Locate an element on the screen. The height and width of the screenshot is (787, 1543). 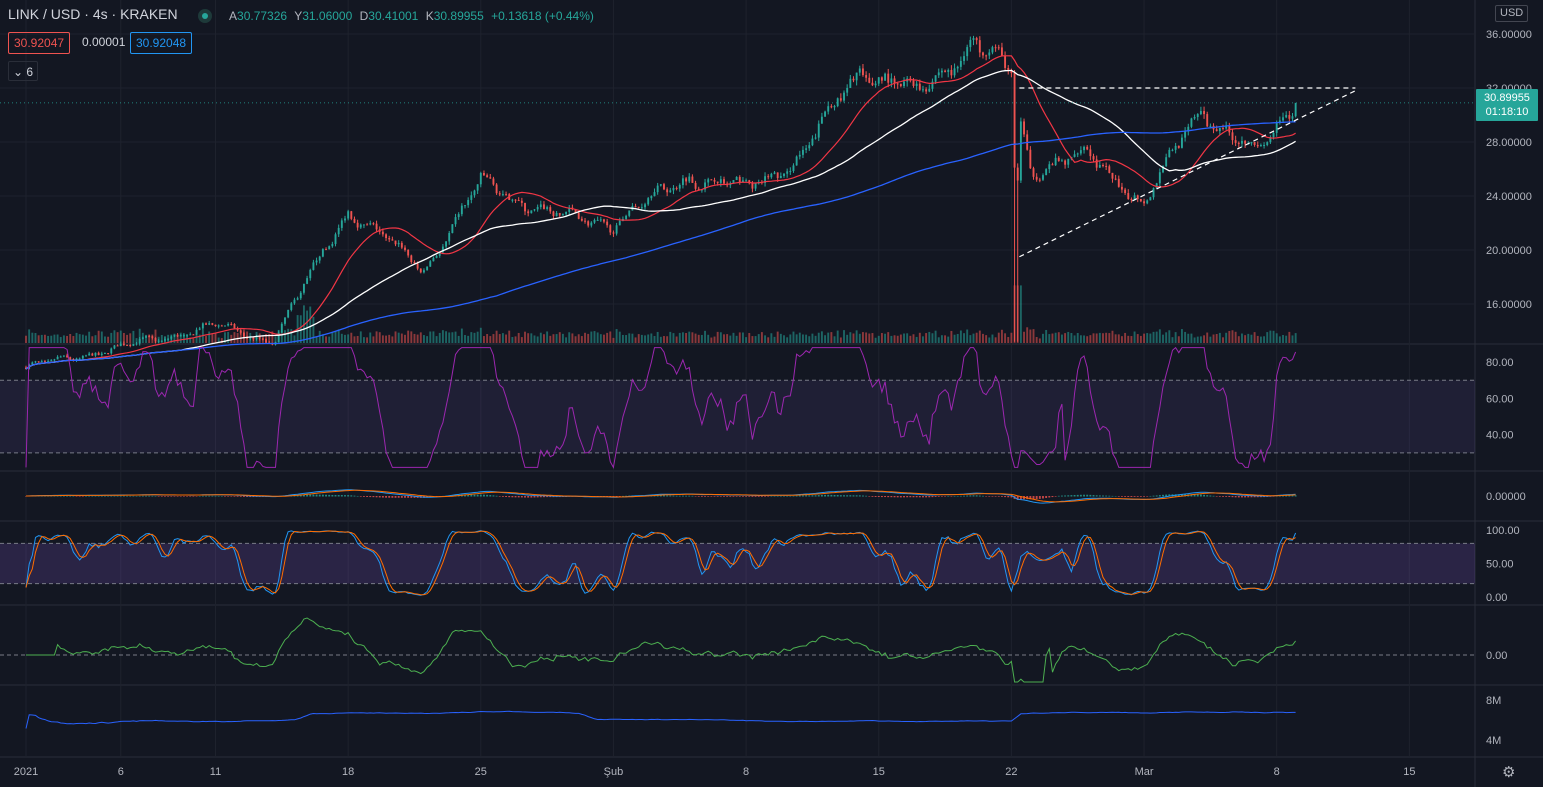
last-price-label: 30.89955 01:18:10 is located at coordinates (1507, 105).